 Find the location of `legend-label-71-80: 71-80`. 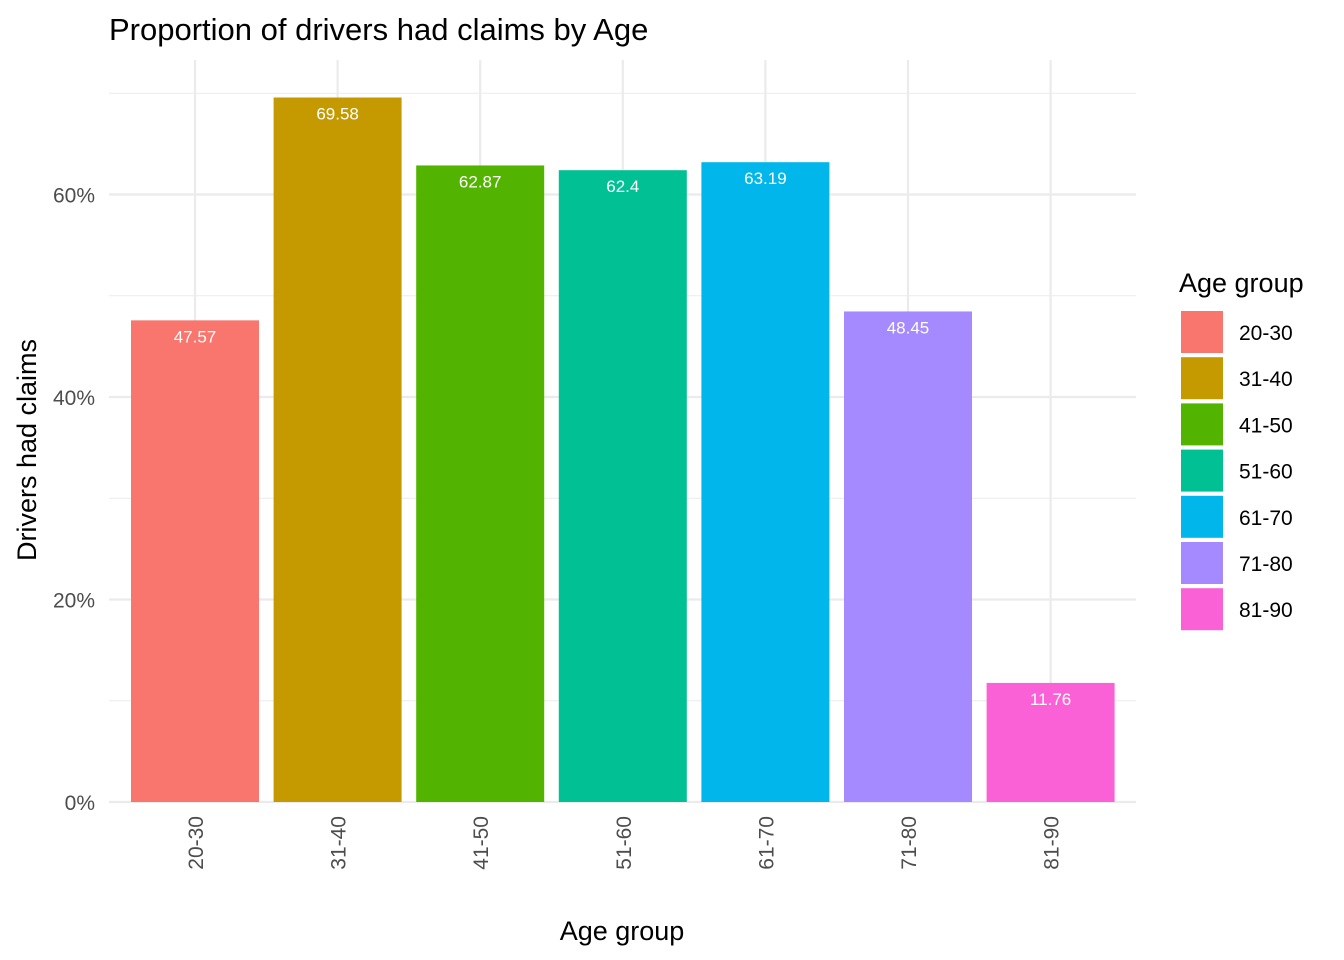

legend-label-71-80: 71-80 is located at coordinates (1266, 564).